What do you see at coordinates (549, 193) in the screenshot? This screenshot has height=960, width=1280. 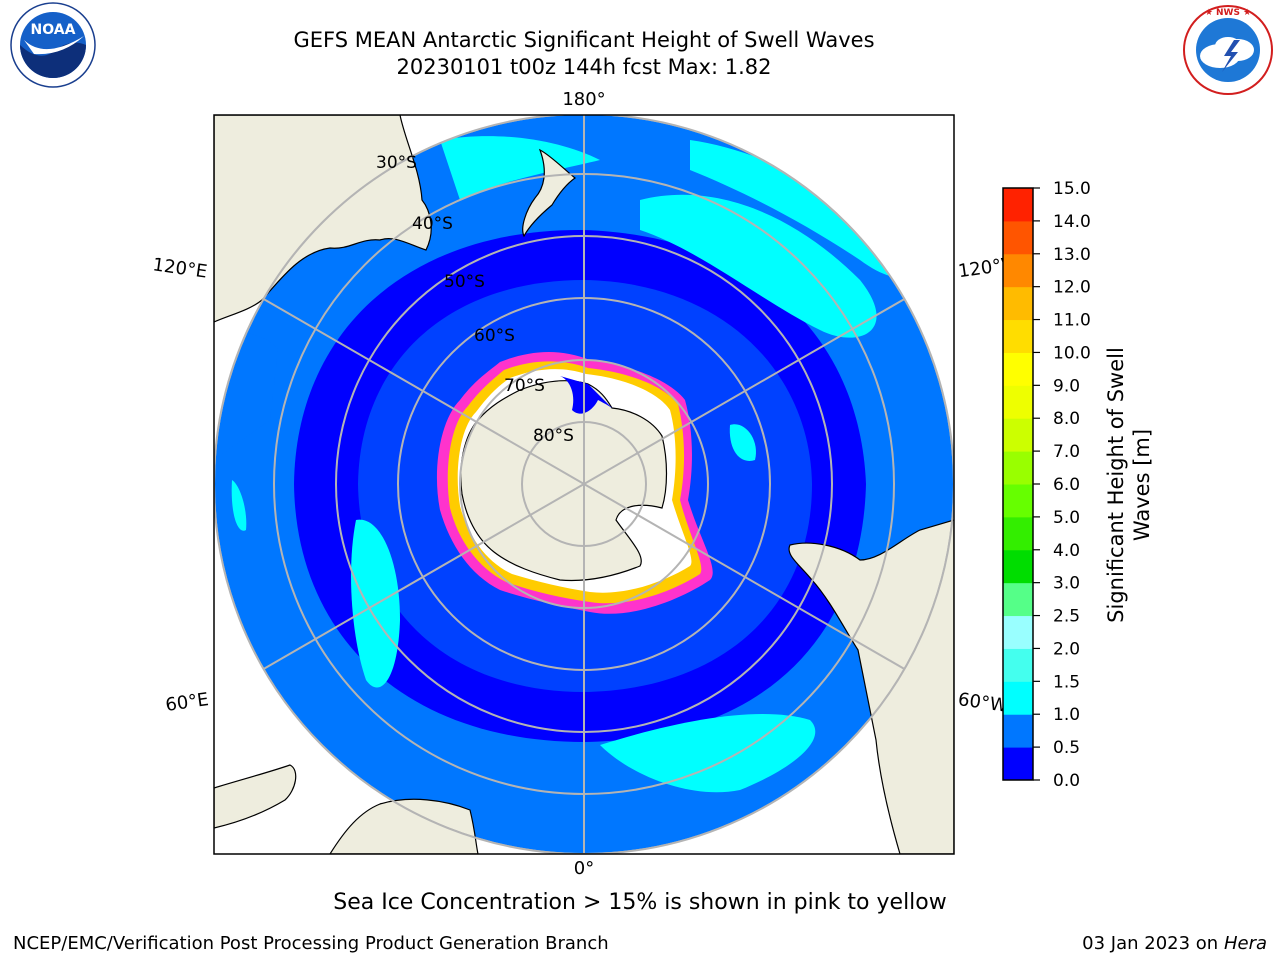 I see `new-zealand-landmass` at bounding box center [549, 193].